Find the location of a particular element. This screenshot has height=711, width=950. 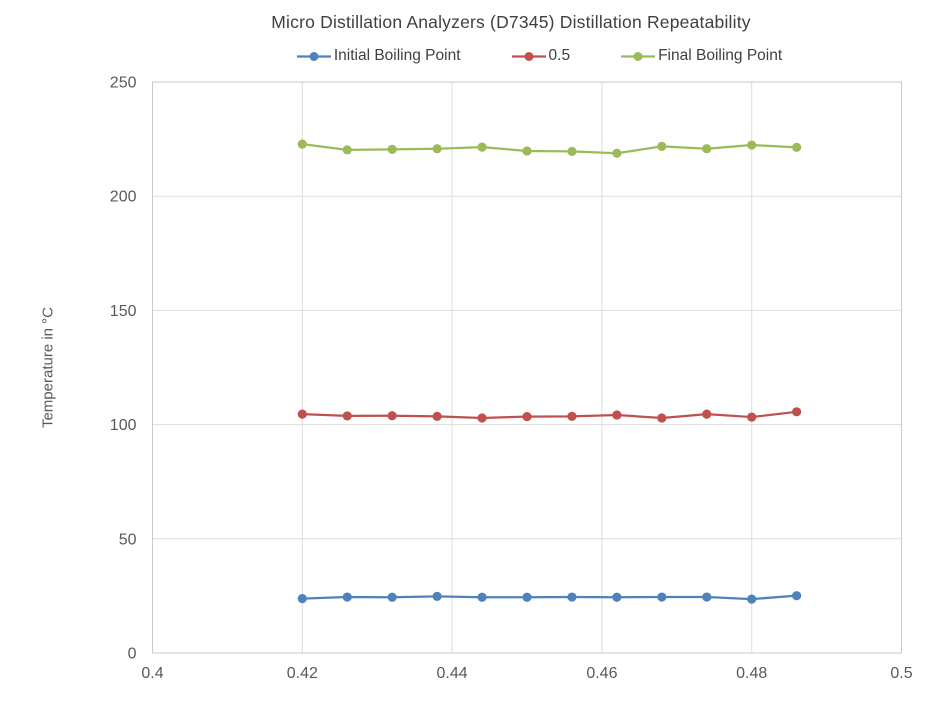

legend-item-initial-boiling-point: Initial Boiling Point is located at coordinates (378, 56).